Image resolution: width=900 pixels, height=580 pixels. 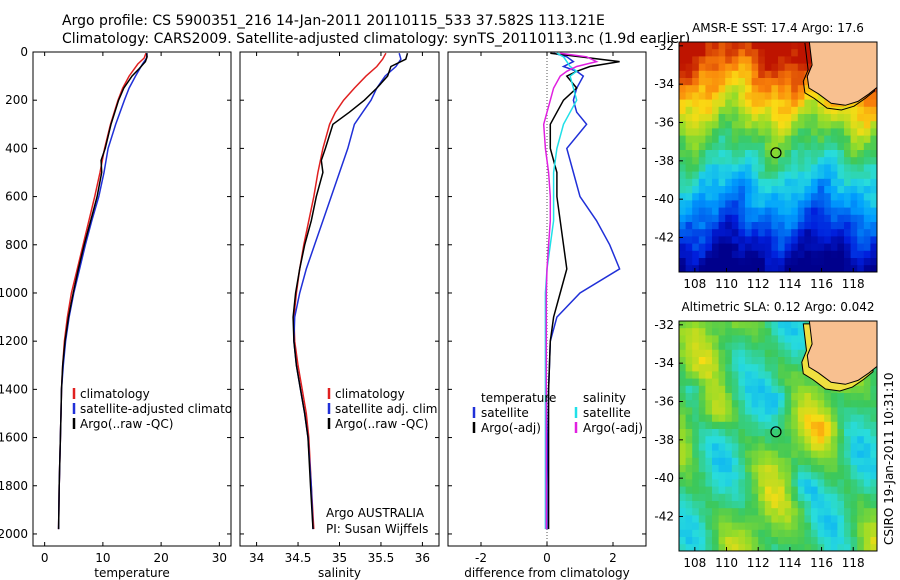 I want to click on contour-line, so click(x=839, y=76).